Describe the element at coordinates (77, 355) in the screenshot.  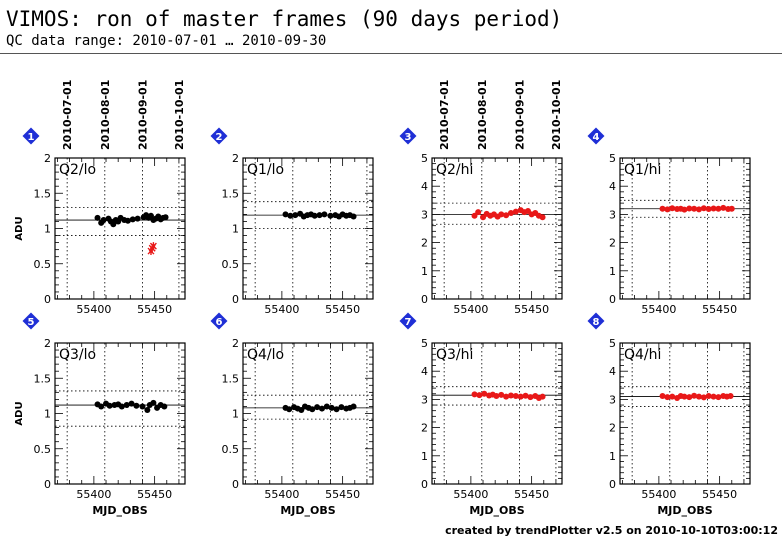
I see `panel-label: Q3/lo` at that location.